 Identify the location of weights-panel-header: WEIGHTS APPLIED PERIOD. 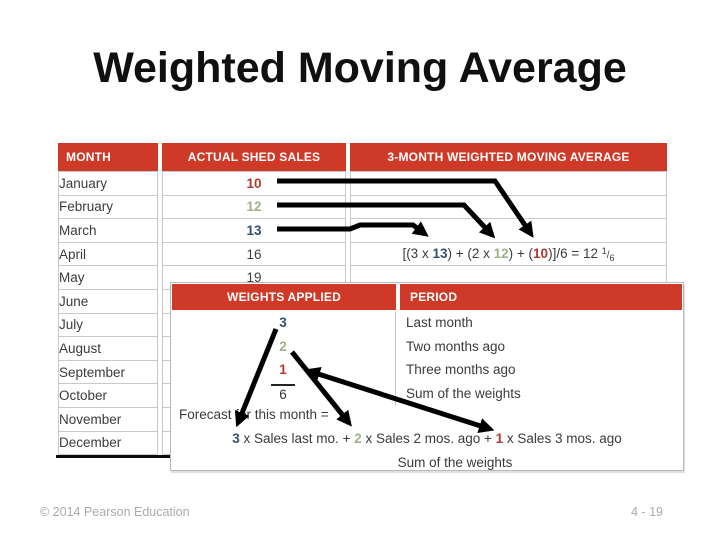
(427, 297).